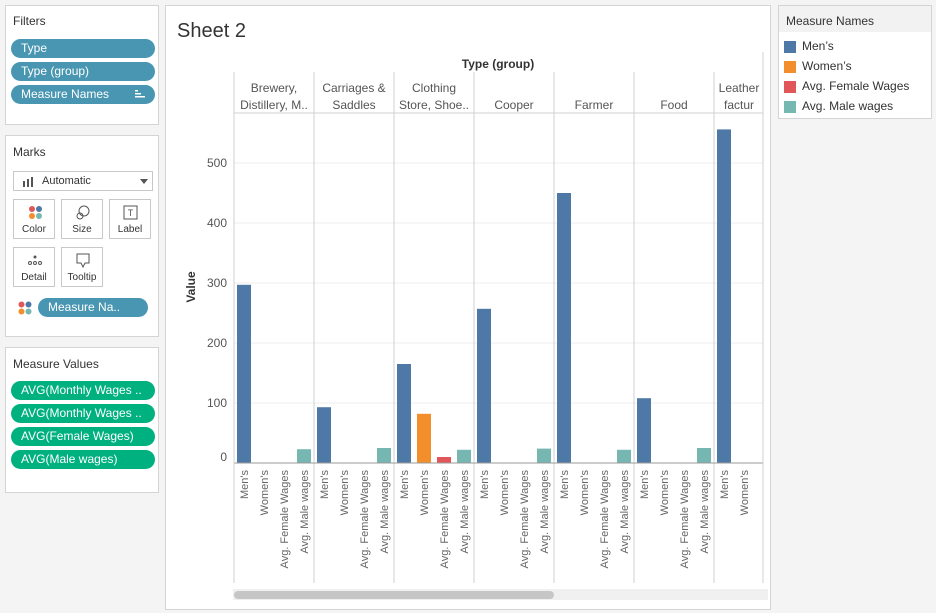 The width and height of the screenshot is (936, 613). Describe the element at coordinates (35, 260) in the screenshot. I see `detail-icon` at that location.